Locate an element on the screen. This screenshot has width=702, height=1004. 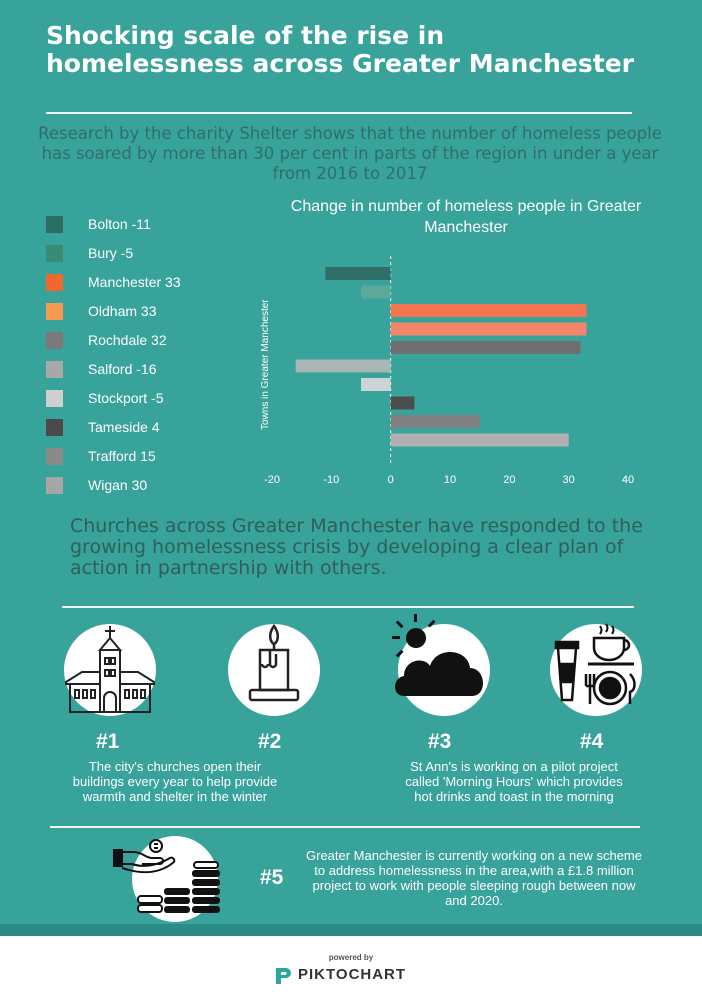
legend-item-rochdale: Rochdale 32 is located at coordinates (106, 340).